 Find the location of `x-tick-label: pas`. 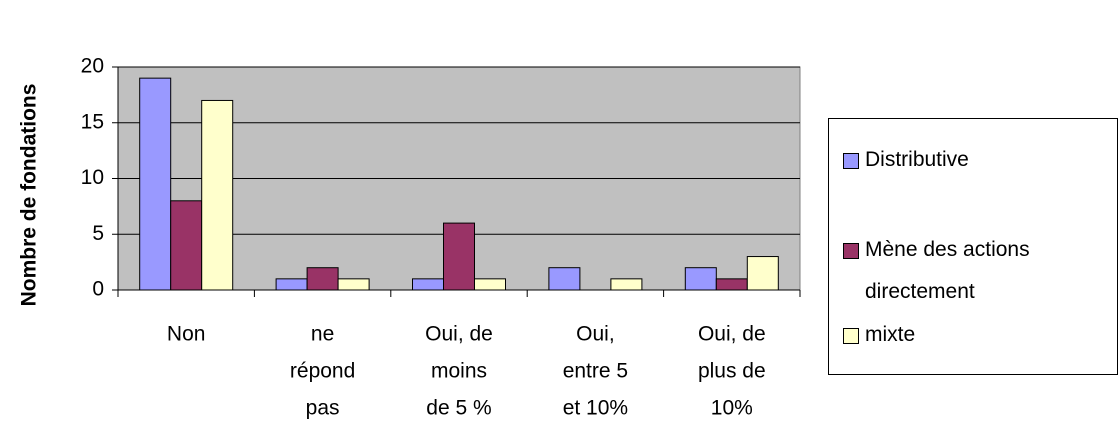

x-tick-label: pas is located at coordinates (323, 408).